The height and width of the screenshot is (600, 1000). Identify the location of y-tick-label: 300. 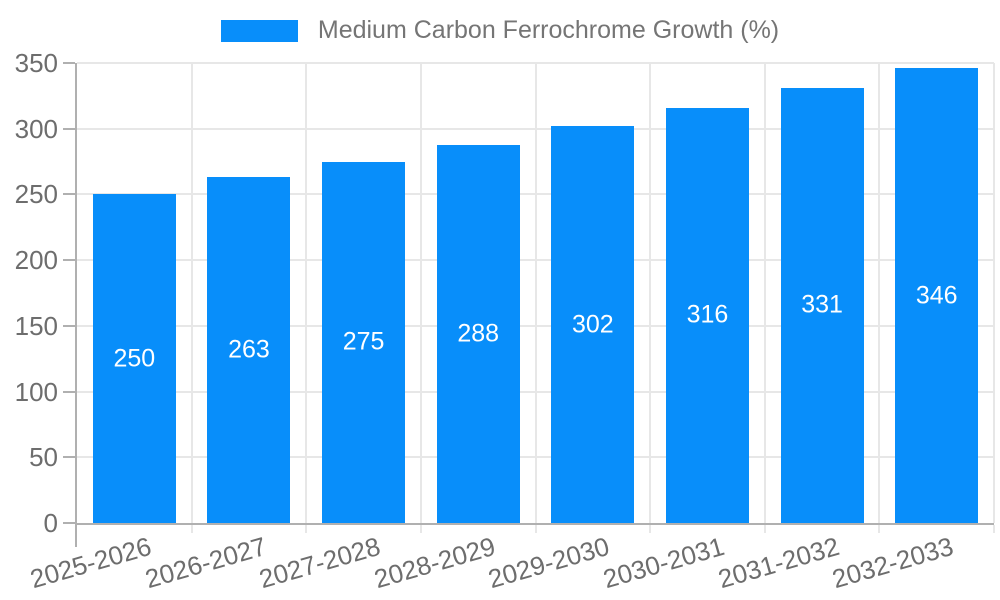
(36, 128).